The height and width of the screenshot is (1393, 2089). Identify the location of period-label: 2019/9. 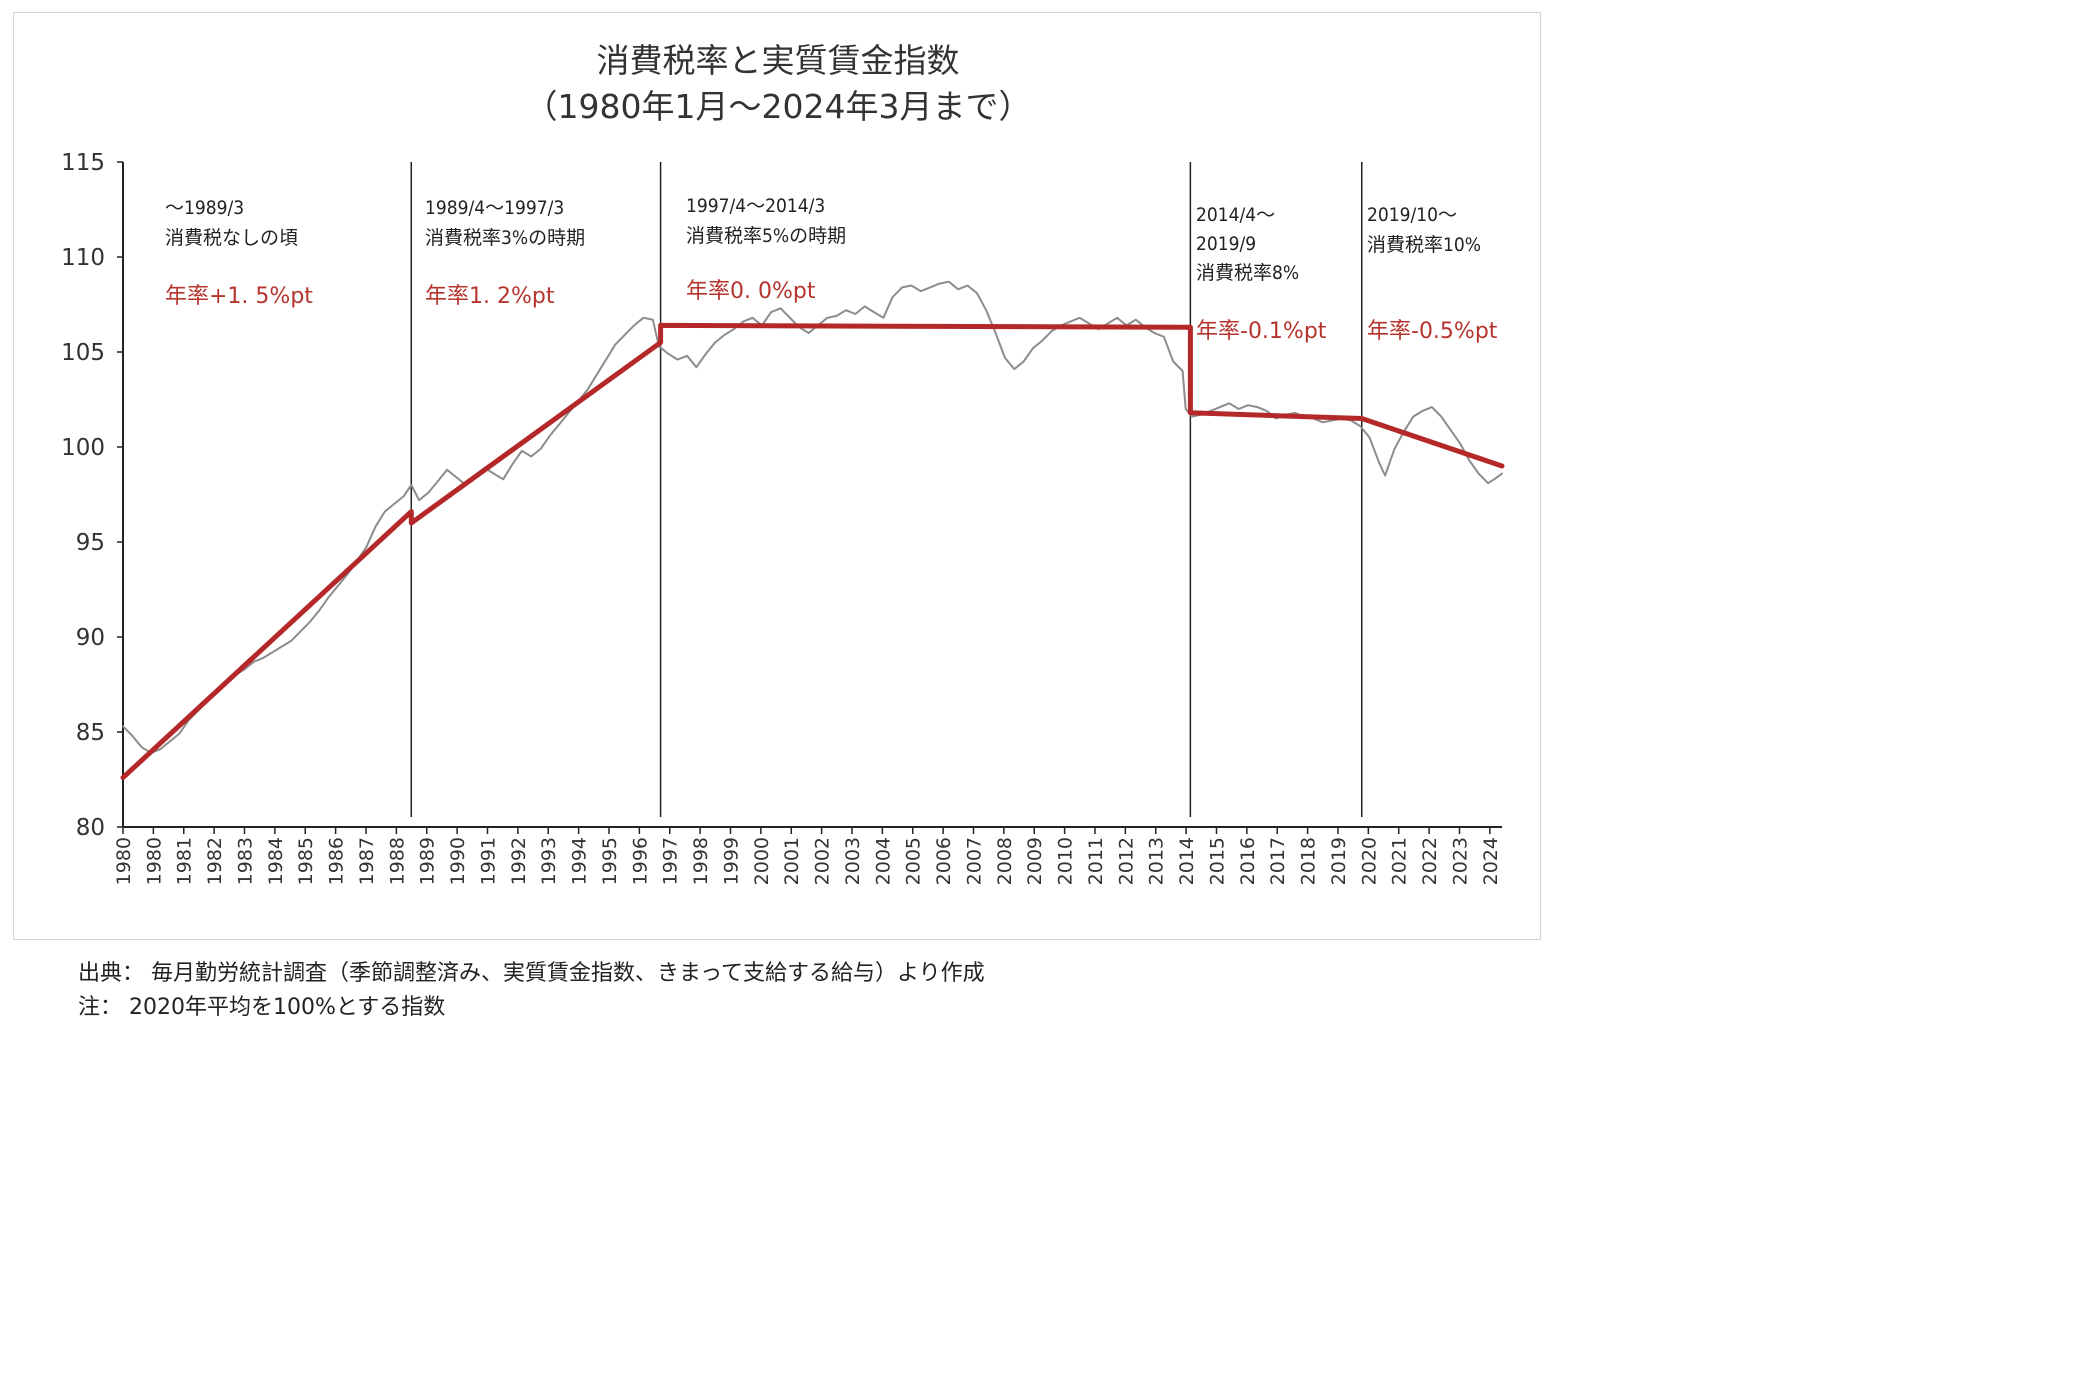
(1226, 244).